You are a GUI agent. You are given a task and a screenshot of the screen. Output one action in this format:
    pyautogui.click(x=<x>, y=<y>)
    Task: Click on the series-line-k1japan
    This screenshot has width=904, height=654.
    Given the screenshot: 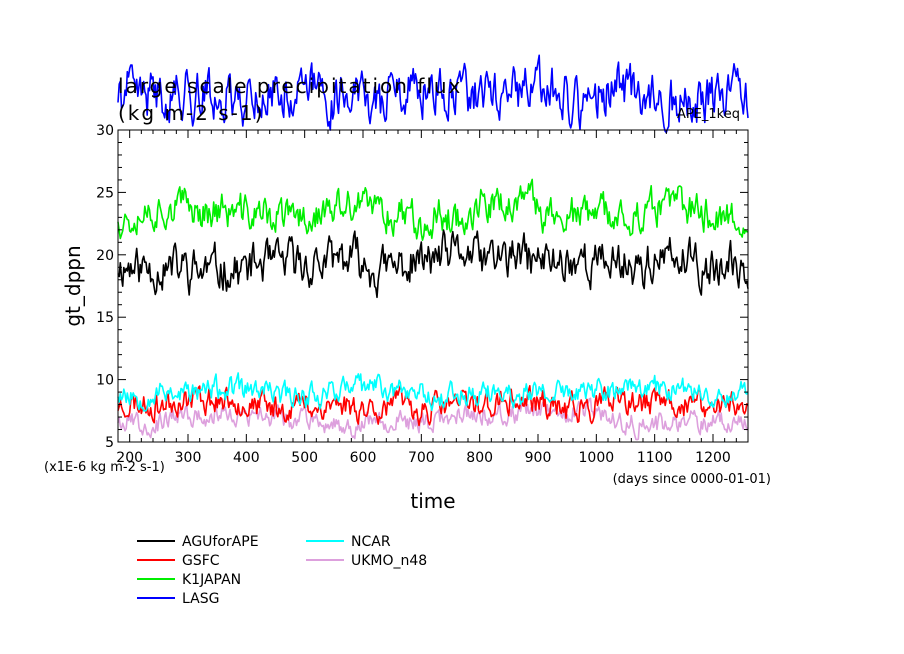 What is the action you would take?
    pyautogui.click(x=433, y=209)
    